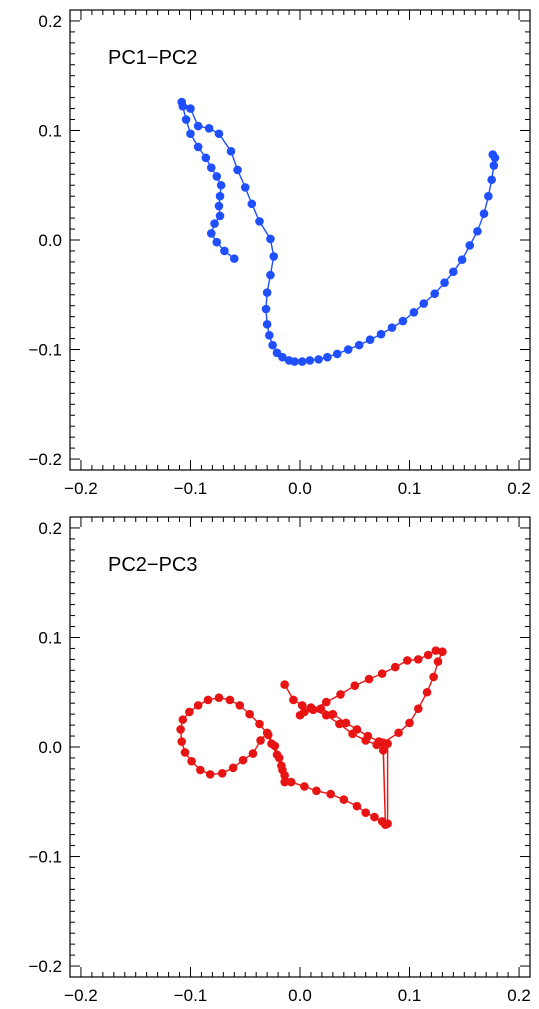 The width and height of the screenshot is (539, 1009). I want to click on panel-title: PC2−PC3, so click(153, 565).